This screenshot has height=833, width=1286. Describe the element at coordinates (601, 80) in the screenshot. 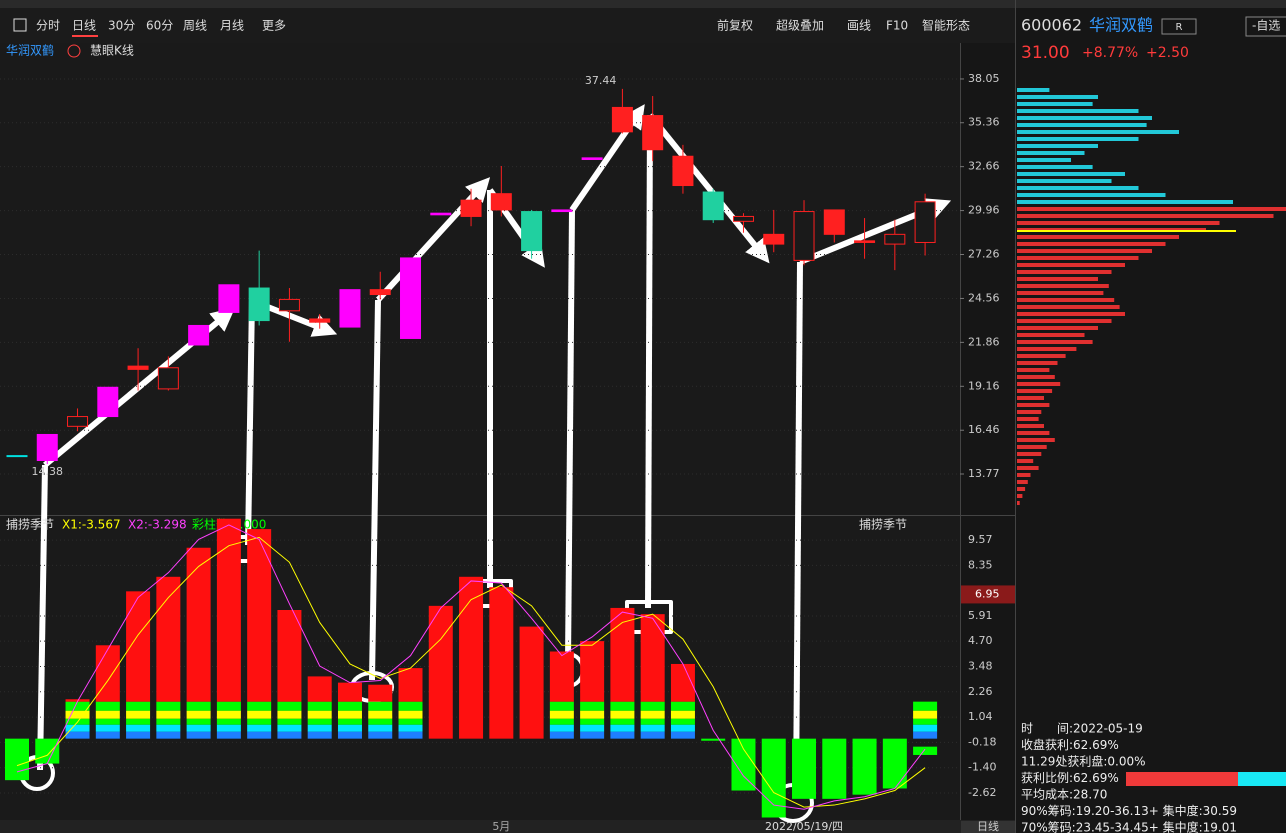

I see `price-annotation: 37.44` at that location.